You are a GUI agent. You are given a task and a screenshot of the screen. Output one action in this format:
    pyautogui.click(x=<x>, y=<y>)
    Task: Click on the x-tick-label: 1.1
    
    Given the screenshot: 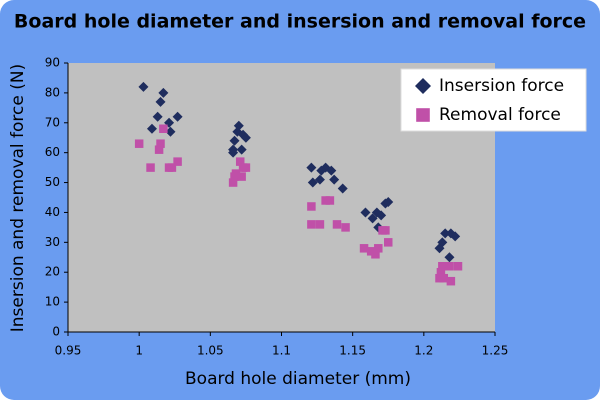 What is the action you would take?
    pyautogui.click(x=281, y=351)
    